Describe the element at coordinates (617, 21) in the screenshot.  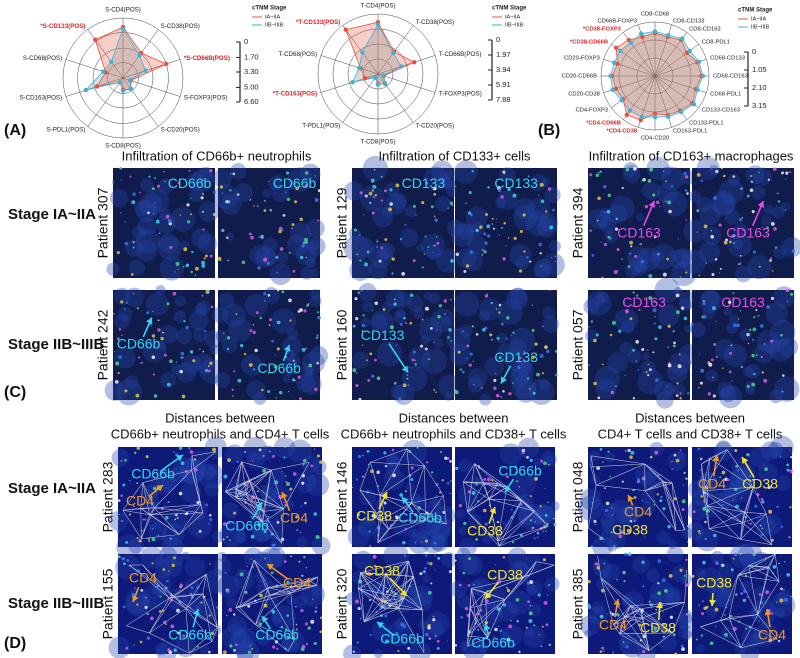
I see `category-label: CD66B-FOXP3` at that location.